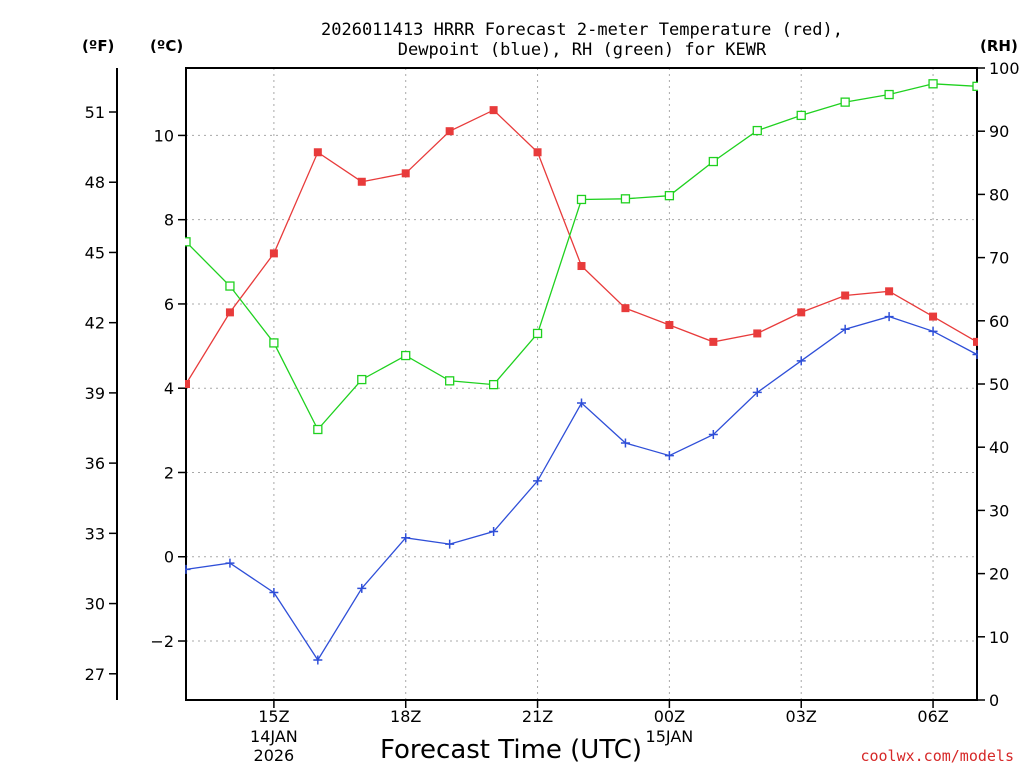 The image size is (1024, 768). I want to click on rh-tick-label-4: 40, so click(999, 447).